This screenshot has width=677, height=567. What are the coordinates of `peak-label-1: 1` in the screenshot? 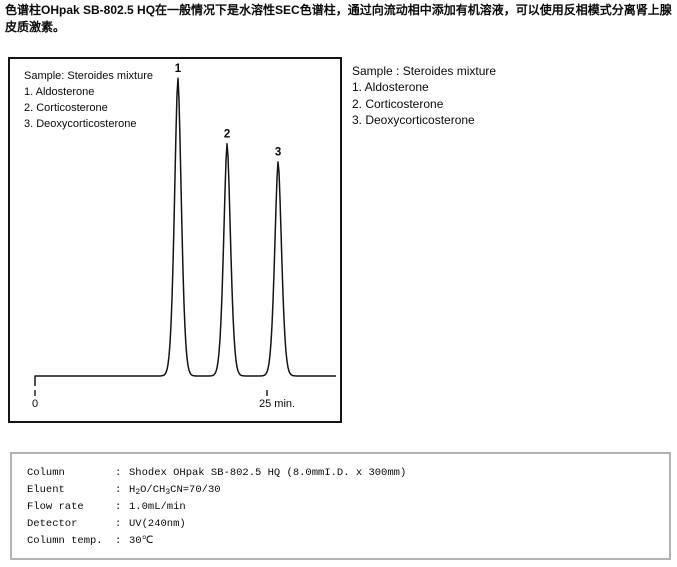 It's located at (178, 69).